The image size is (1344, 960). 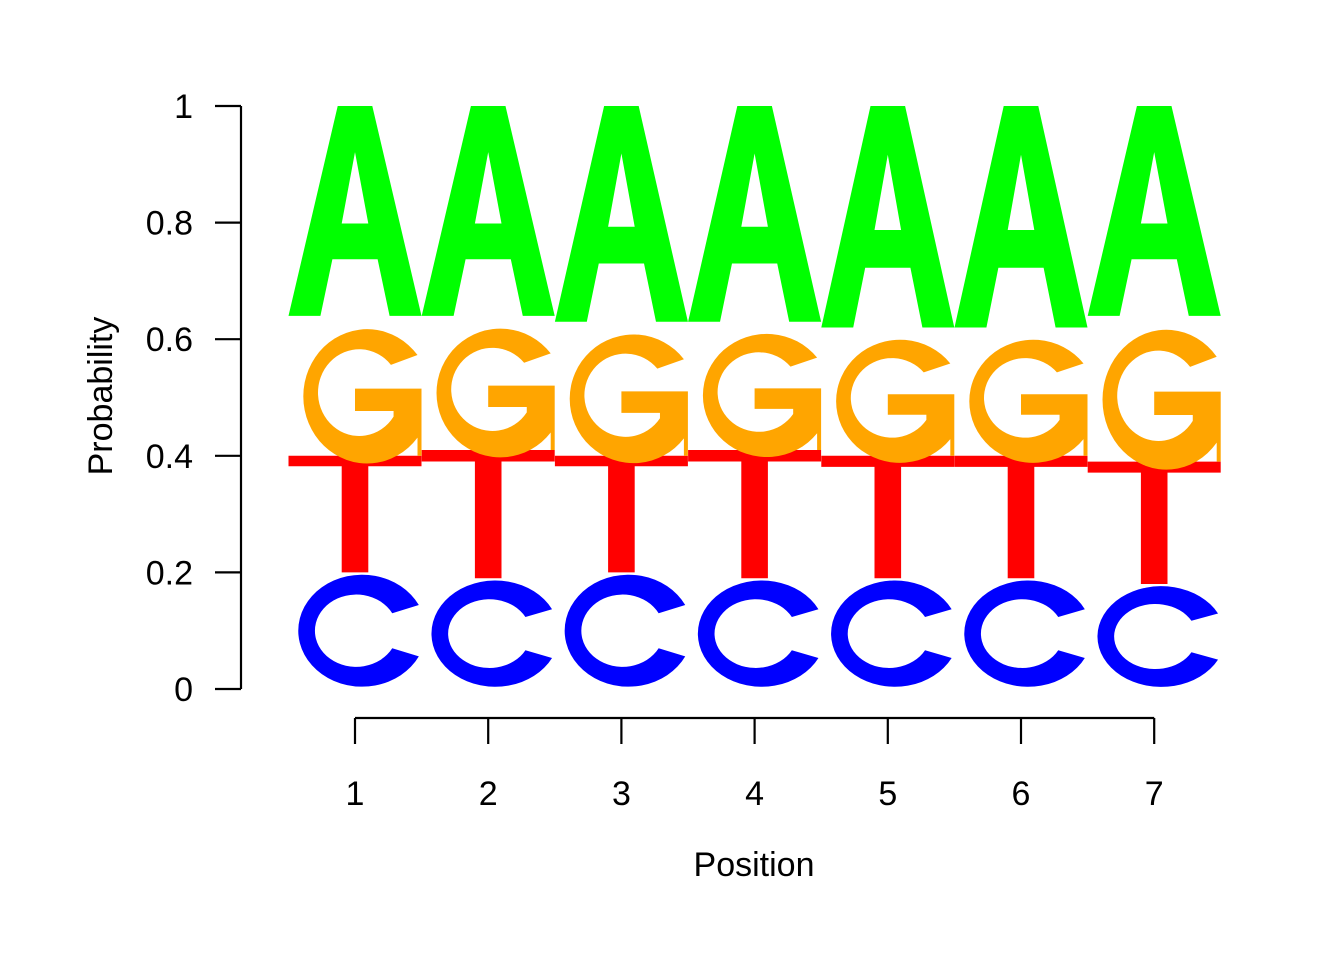 What do you see at coordinates (754, 865) in the screenshot?
I see `x-axis-title: Position` at bounding box center [754, 865].